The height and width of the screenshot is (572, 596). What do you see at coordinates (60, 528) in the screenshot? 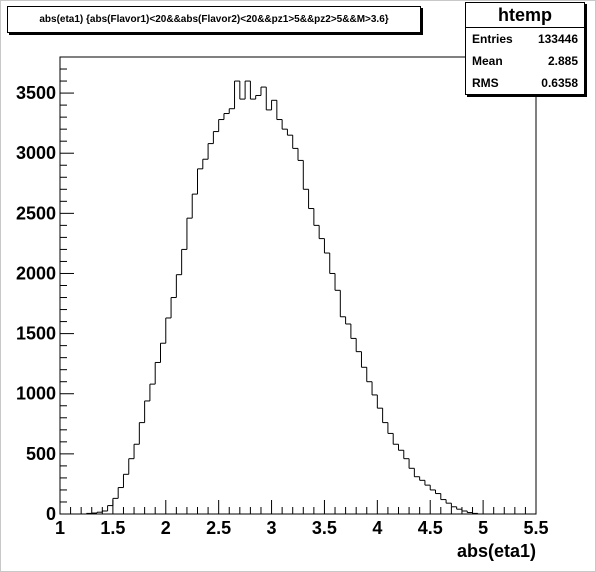
I see `x-tick-label: 1` at bounding box center [60, 528].